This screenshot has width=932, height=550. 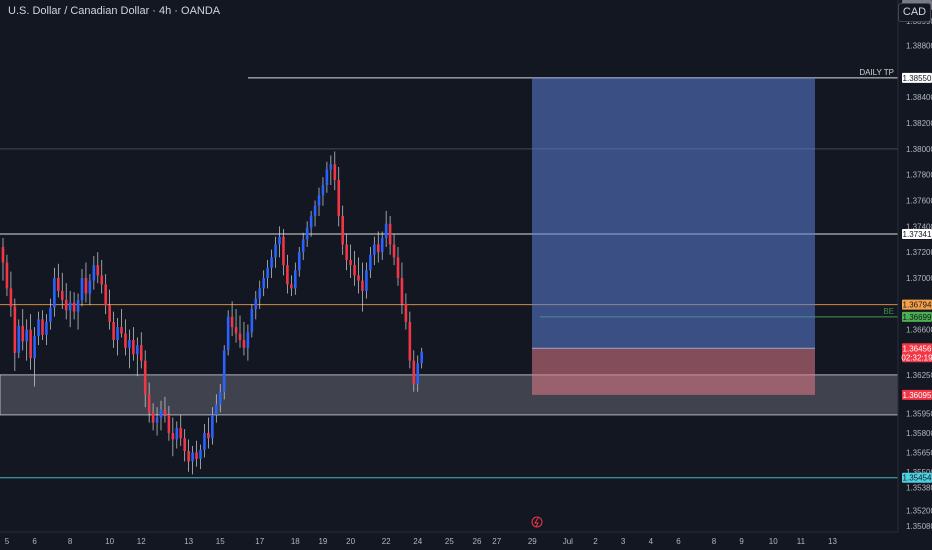 I want to click on tag-stop-bg, so click(x=917, y=394).